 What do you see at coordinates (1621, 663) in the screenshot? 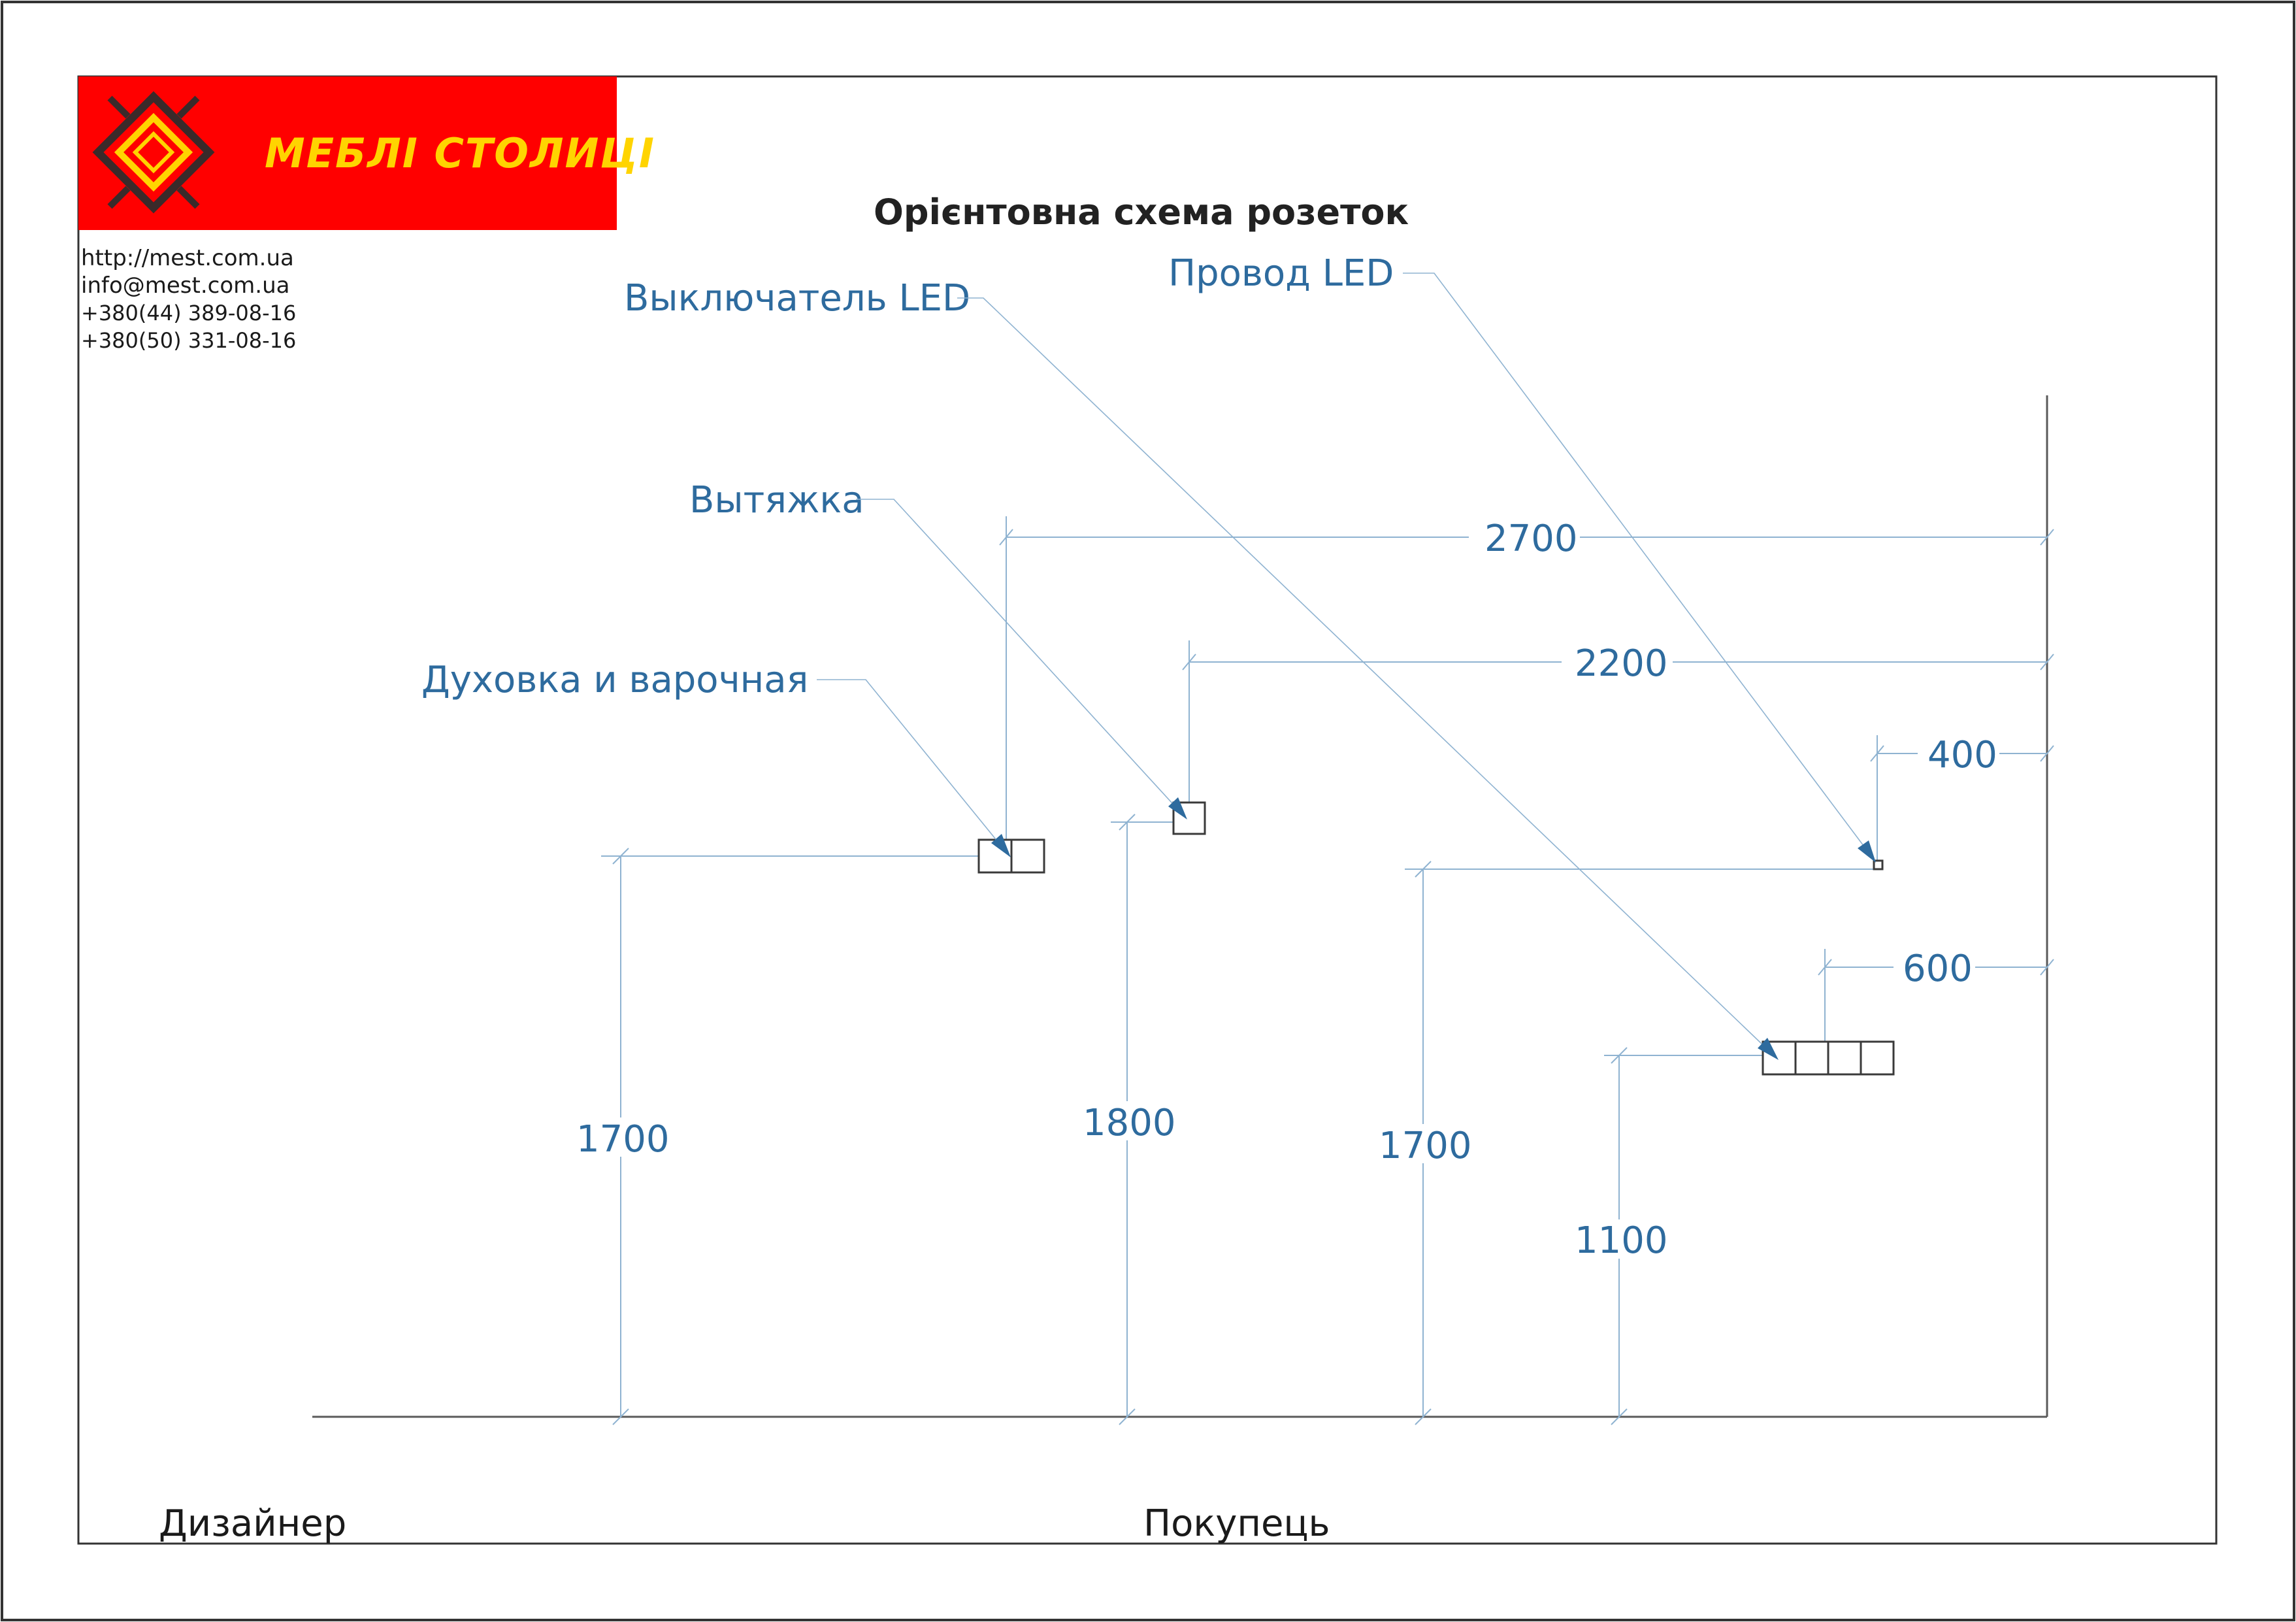
I see `dimension-label-2200: 2200` at bounding box center [1621, 663].